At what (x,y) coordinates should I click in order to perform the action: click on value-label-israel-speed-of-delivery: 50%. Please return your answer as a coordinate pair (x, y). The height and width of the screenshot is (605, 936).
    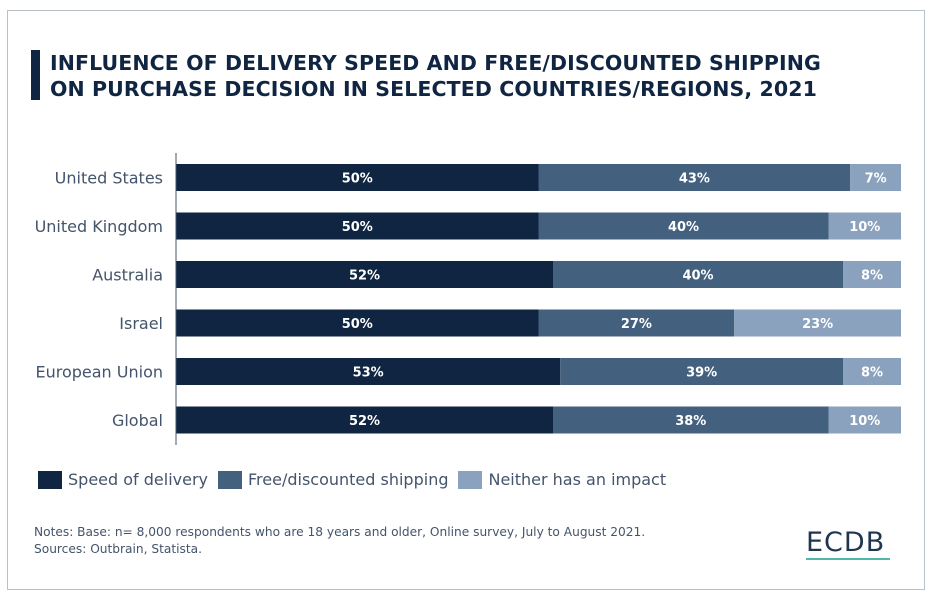
    Looking at the image, I should click on (357, 324).